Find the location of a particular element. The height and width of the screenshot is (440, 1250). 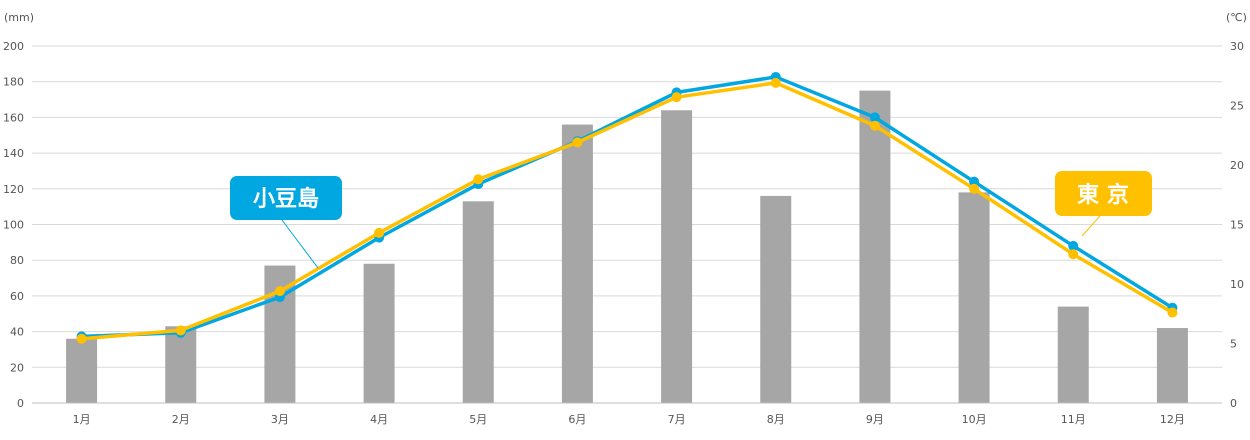

right-tick-label: 0 is located at coordinates (1233, 403).